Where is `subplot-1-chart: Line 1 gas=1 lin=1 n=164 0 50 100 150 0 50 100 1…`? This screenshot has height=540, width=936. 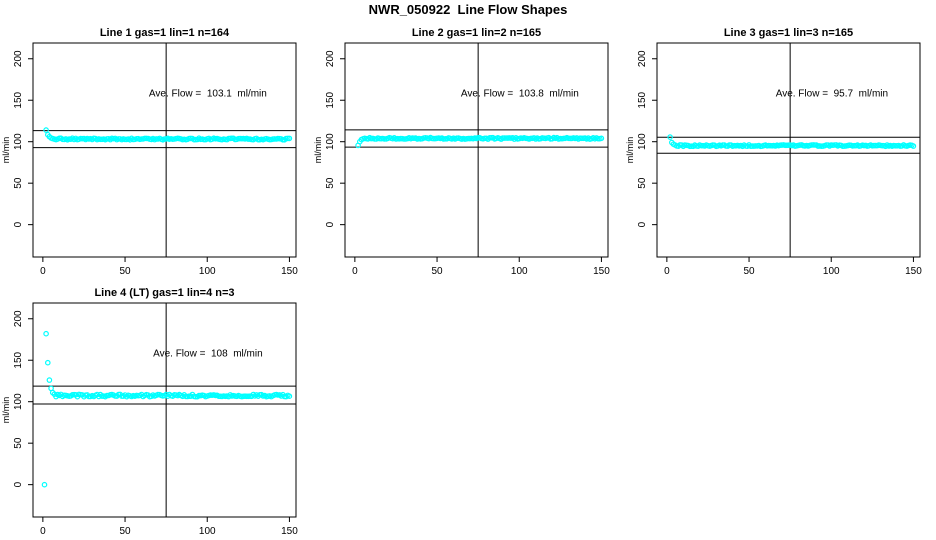 subplot-1-chart: Line 1 gas=1 lin=1 n=164 0 50 100 150 0 50 100 1… is located at coordinates (149, 152).